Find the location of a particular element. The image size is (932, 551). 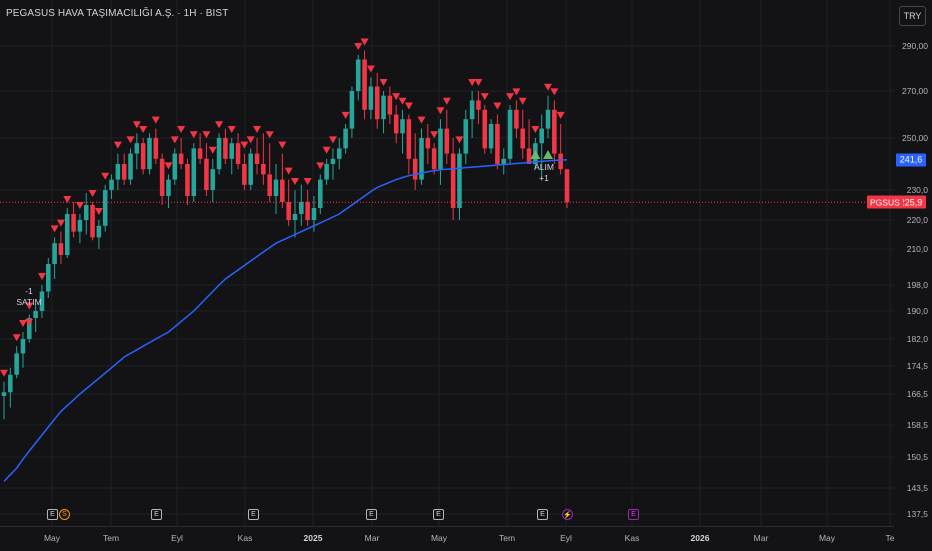

currency-button: TRY is located at coordinates (912, 16).